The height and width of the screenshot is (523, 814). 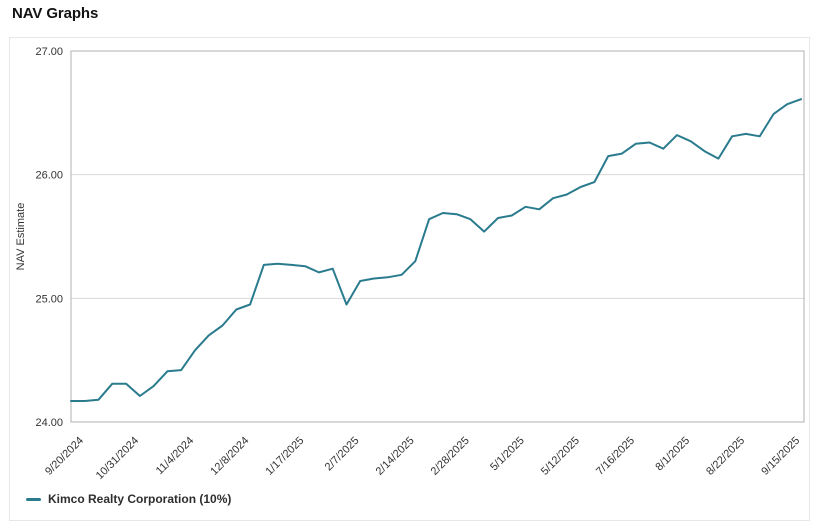 I want to click on x-tick-label: 8/1/2025, so click(x=672, y=454).